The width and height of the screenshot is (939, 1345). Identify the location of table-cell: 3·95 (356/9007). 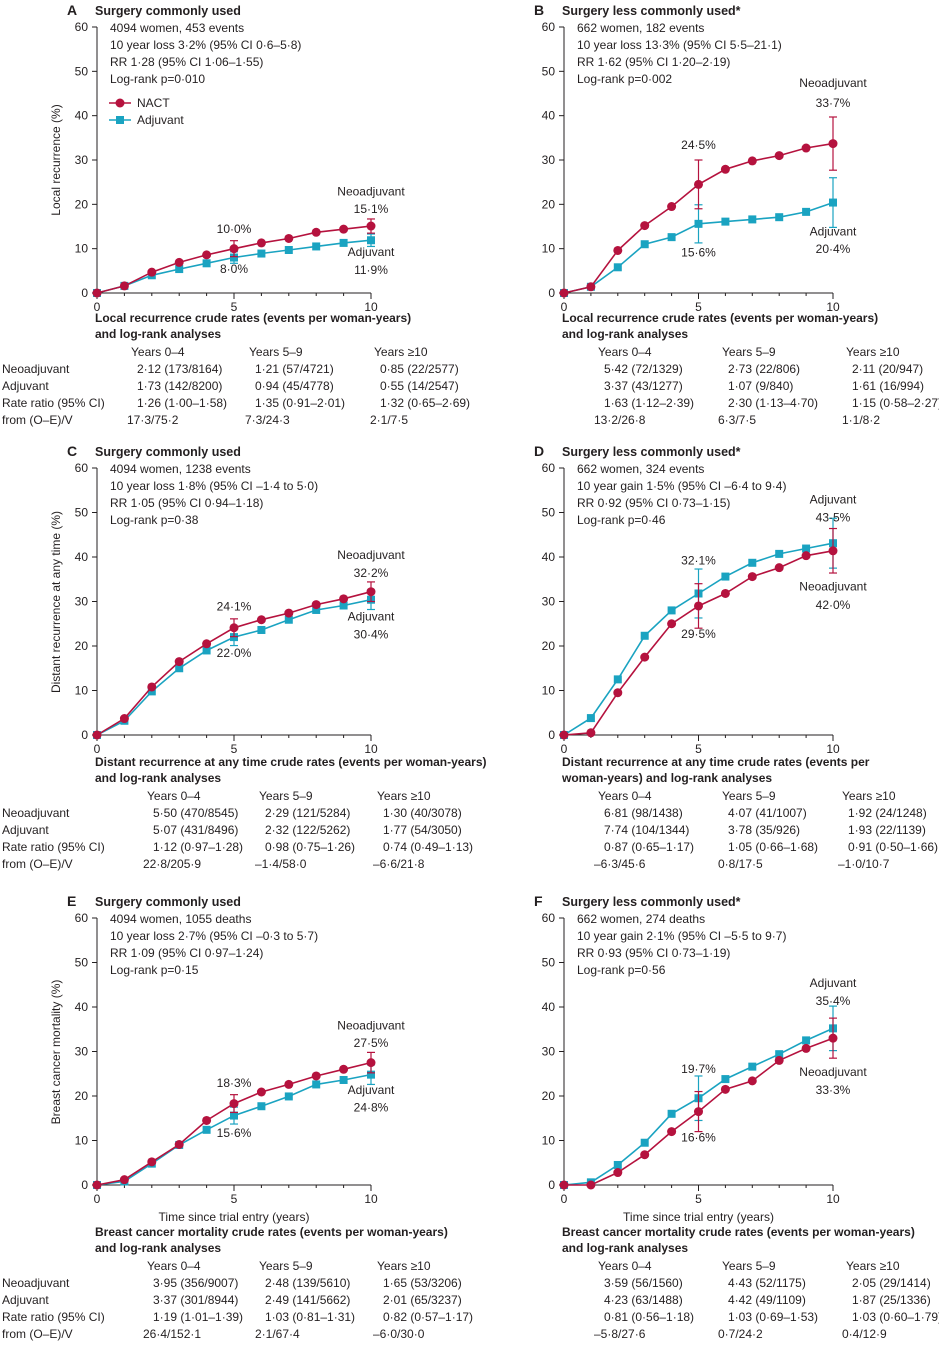
(195, 1283).